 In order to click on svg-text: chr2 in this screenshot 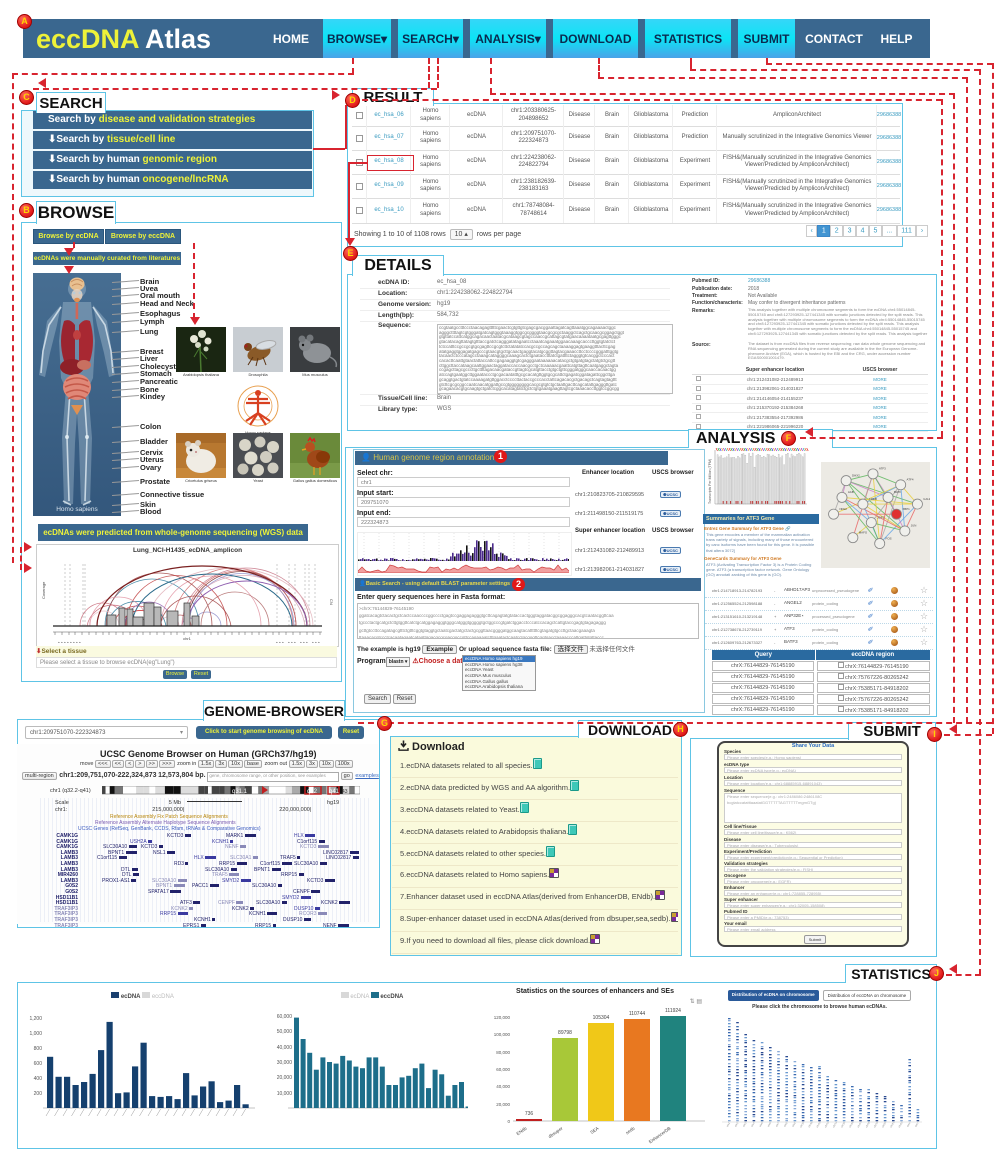, I will do `click(736, 1124)`.